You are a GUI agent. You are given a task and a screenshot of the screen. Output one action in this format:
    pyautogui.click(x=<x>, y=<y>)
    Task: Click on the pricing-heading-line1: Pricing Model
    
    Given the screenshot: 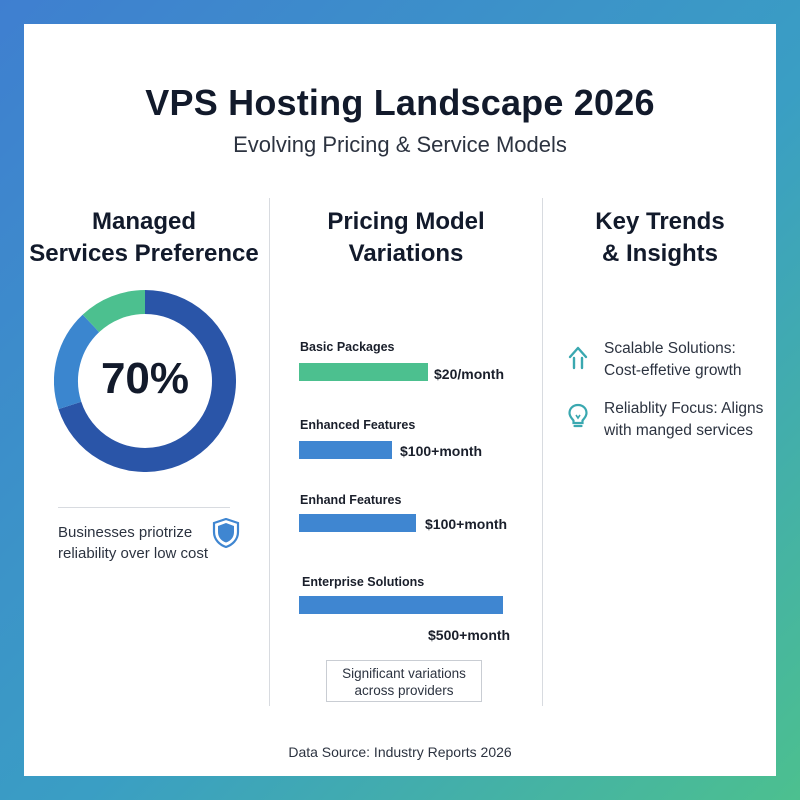 What is the action you would take?
    pyautogui.click(x=406, y=221)
    